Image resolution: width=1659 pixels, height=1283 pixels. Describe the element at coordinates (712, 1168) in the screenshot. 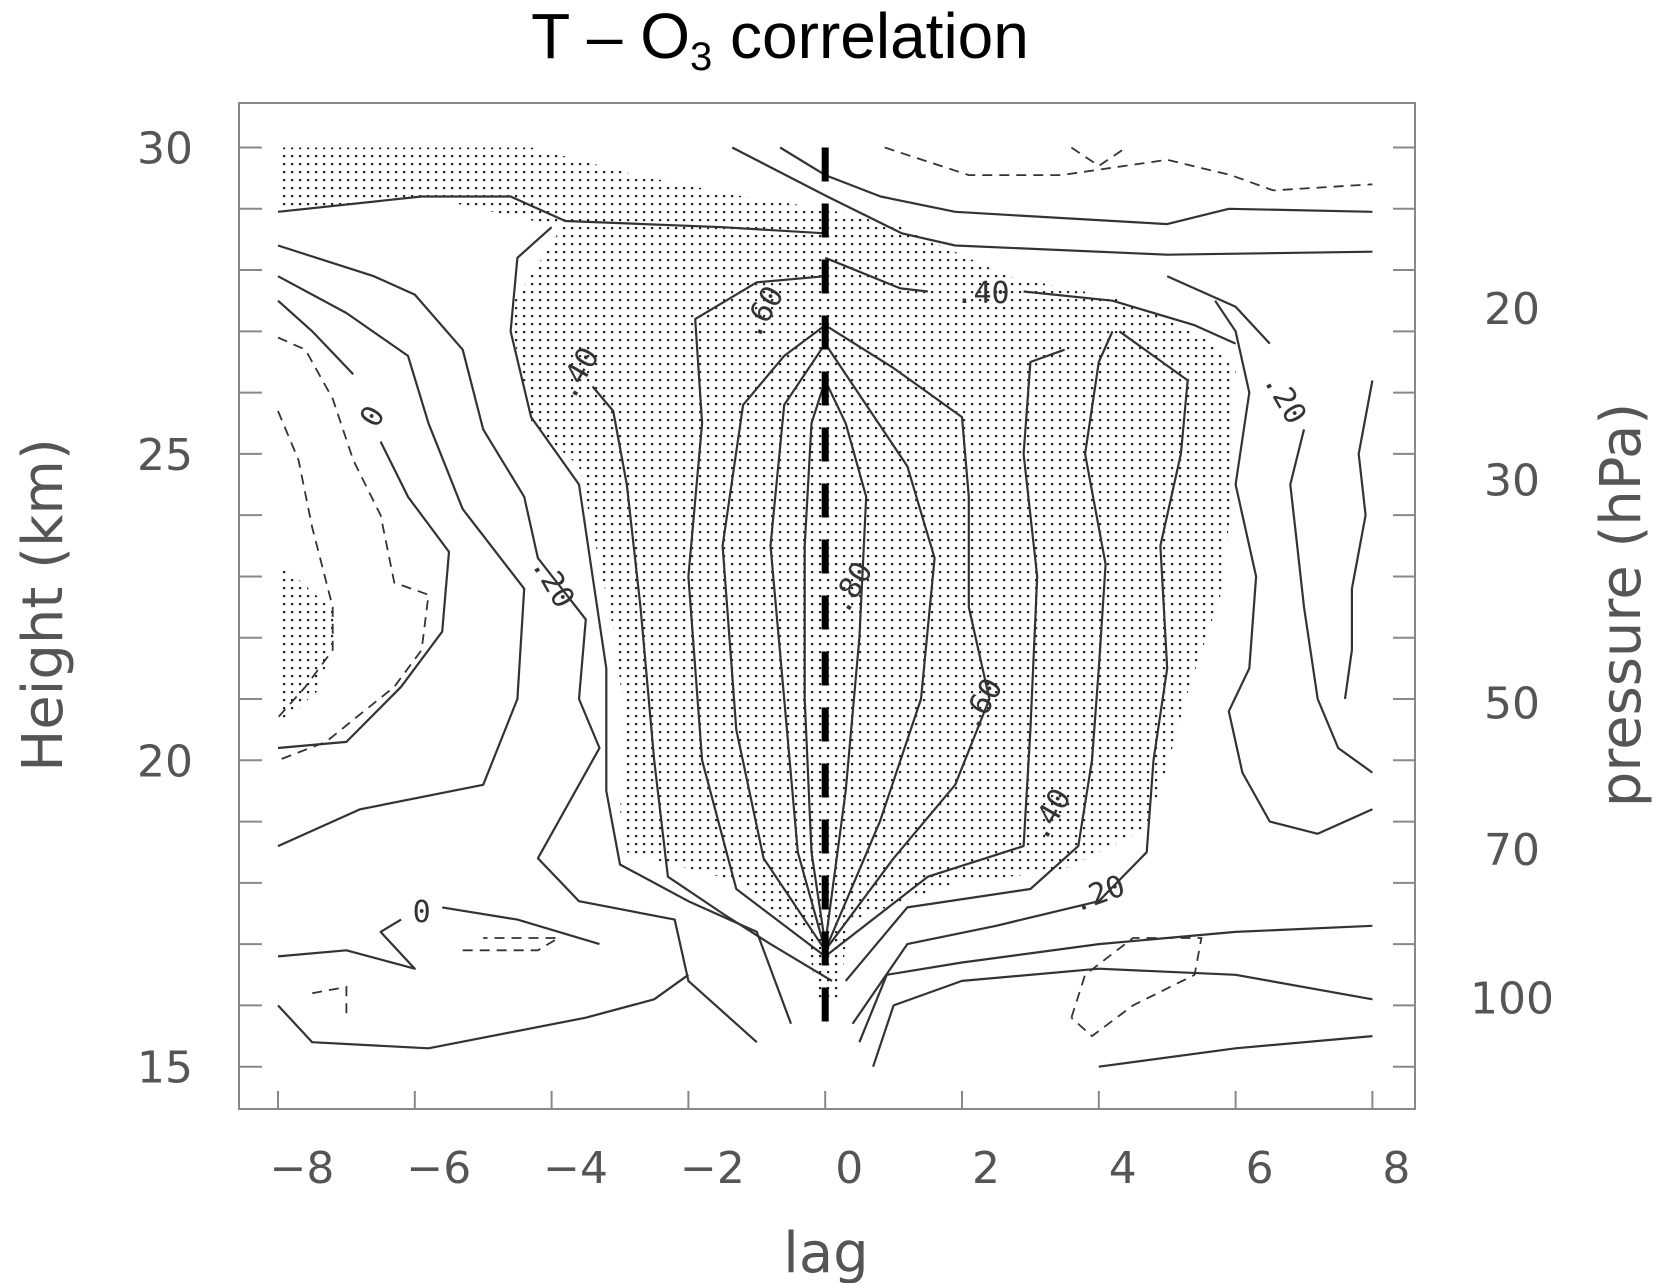

I see `x-tick-label: −2` at that location.